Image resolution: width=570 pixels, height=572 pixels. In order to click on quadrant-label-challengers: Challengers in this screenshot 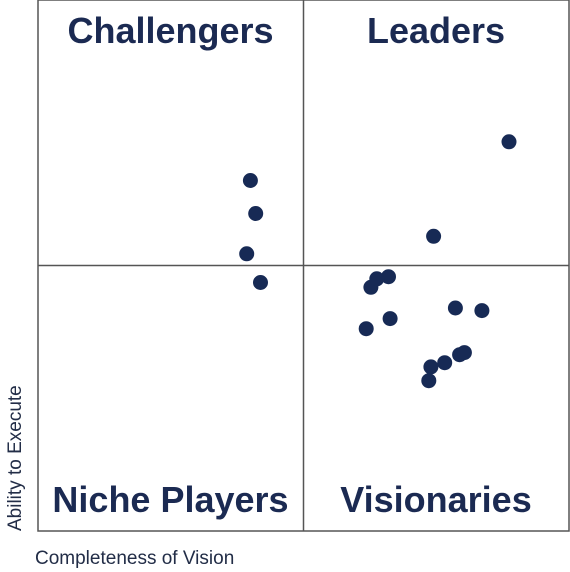, I will do `click(170, 30)`.